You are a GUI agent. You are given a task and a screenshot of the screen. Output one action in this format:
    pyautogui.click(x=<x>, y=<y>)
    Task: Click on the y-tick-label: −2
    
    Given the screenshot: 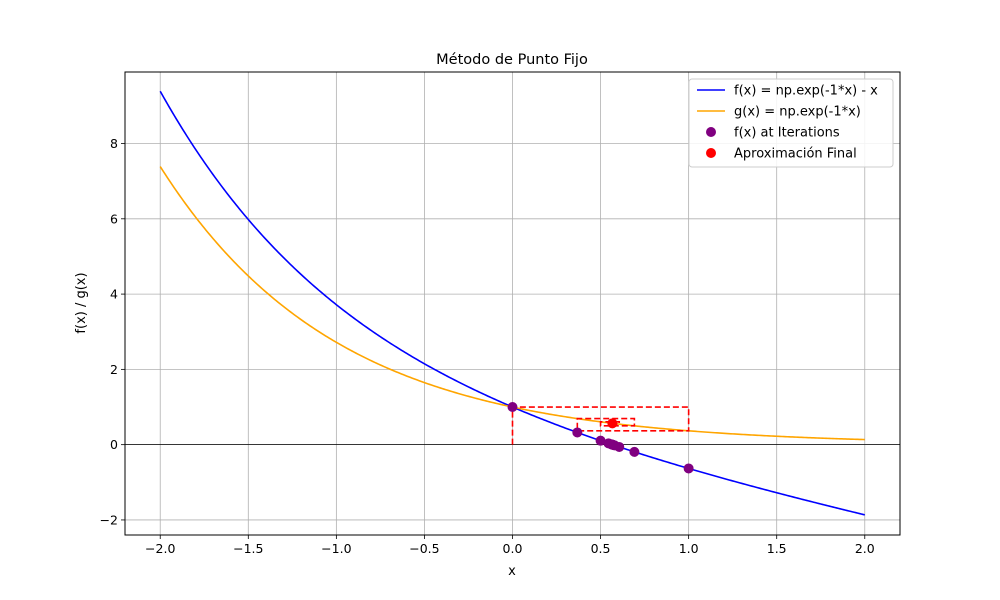 What is the action you would take?
    pyautogui.click(x=109, y=519)
    